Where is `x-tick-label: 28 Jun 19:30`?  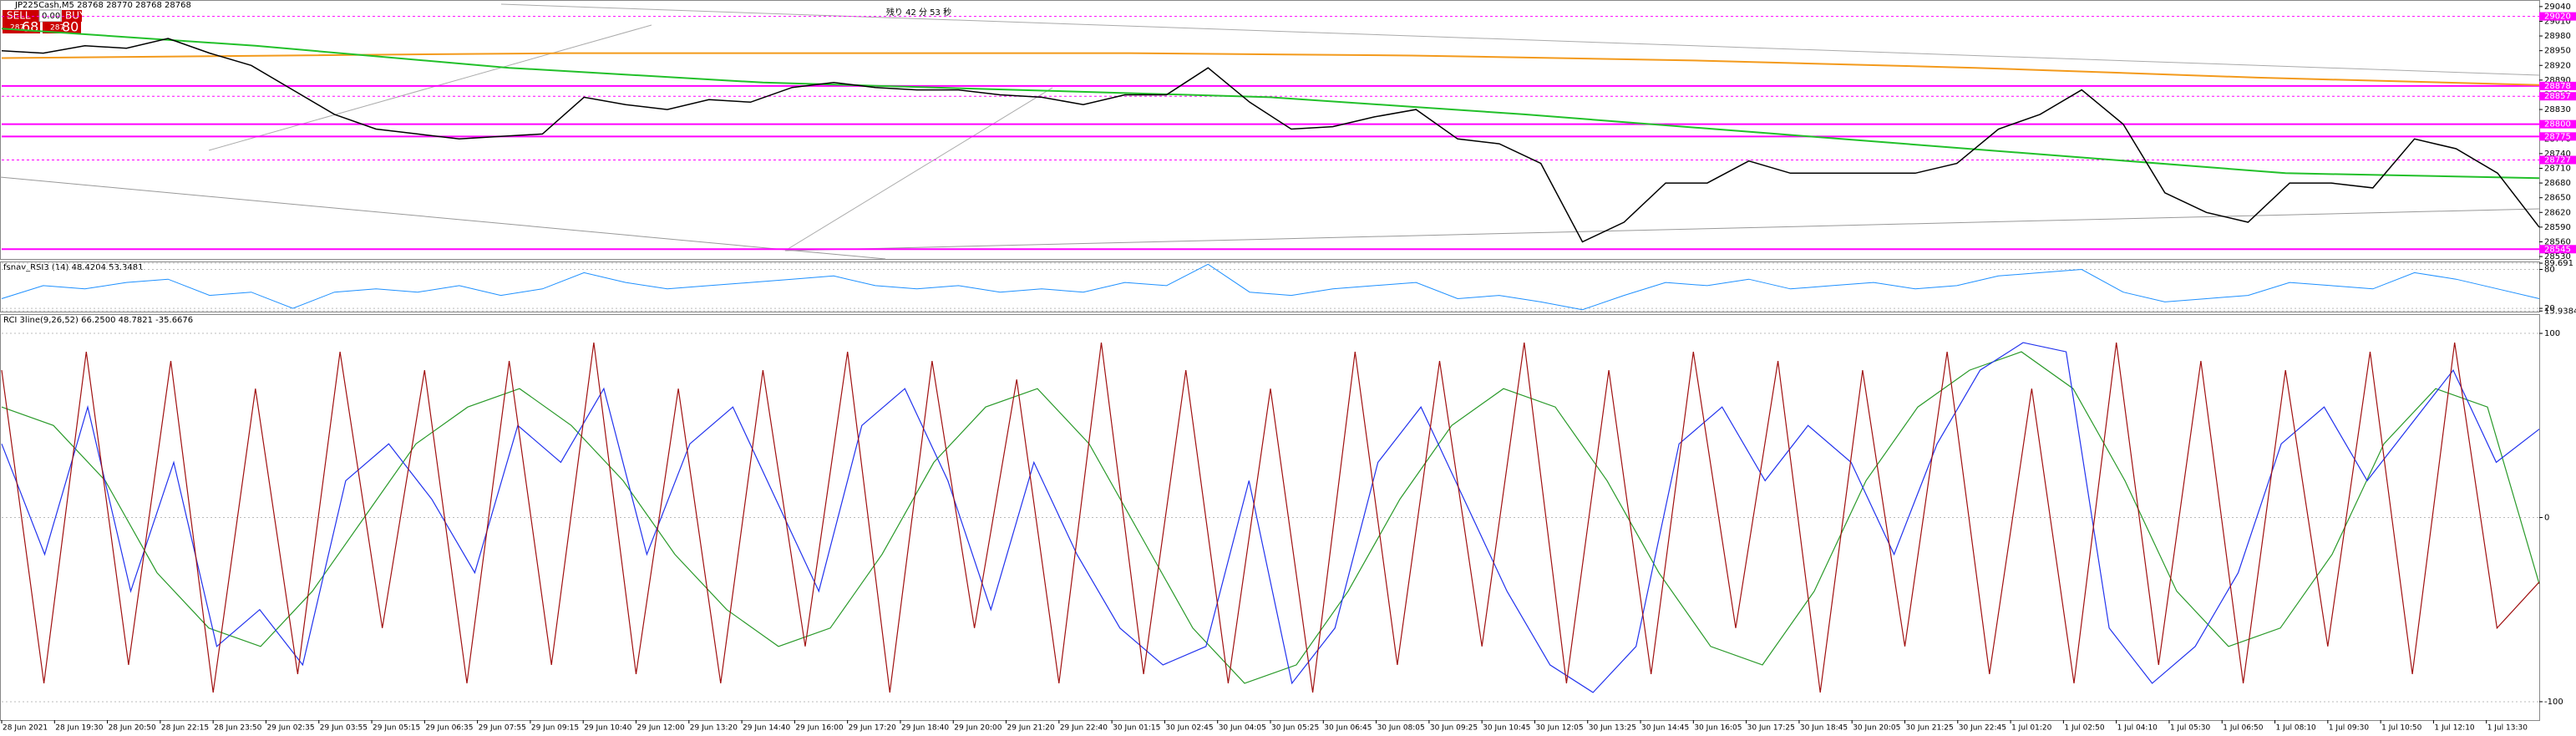
x-tick-label: 28 Jun 19:30 is located at coordinates (79, 728).